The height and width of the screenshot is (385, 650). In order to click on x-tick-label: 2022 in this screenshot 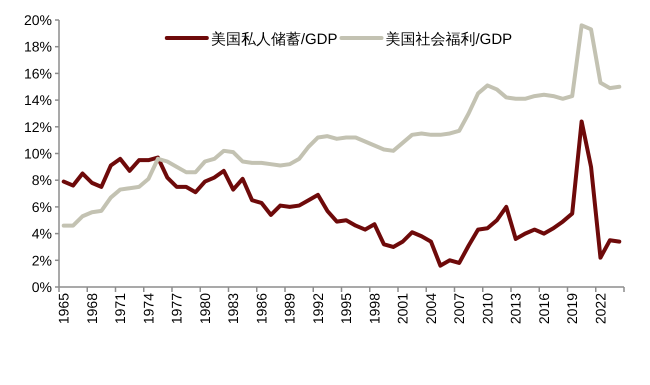, I will do `click(600, 308)`.